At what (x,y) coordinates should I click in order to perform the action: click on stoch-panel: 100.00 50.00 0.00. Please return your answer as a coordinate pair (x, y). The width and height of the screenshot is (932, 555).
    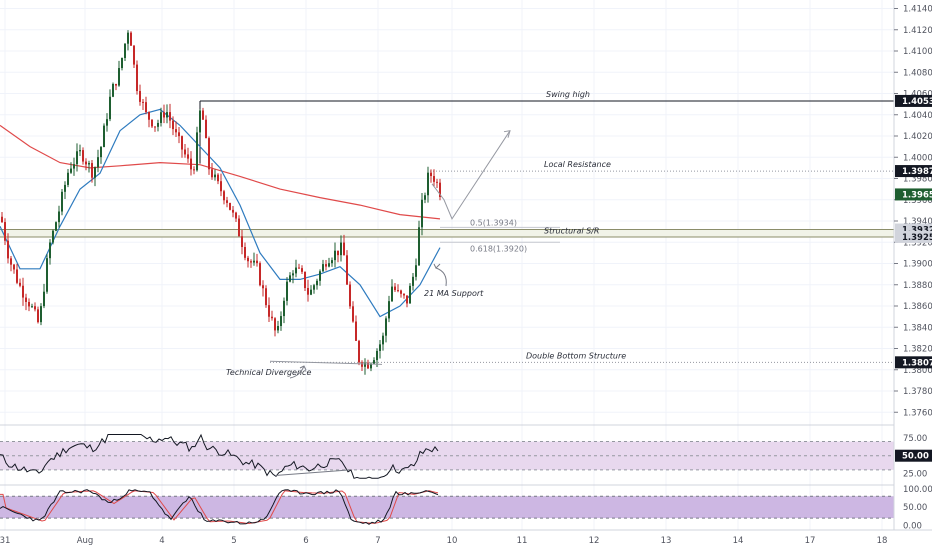
    Looking at the image, I should click on (466, 508).